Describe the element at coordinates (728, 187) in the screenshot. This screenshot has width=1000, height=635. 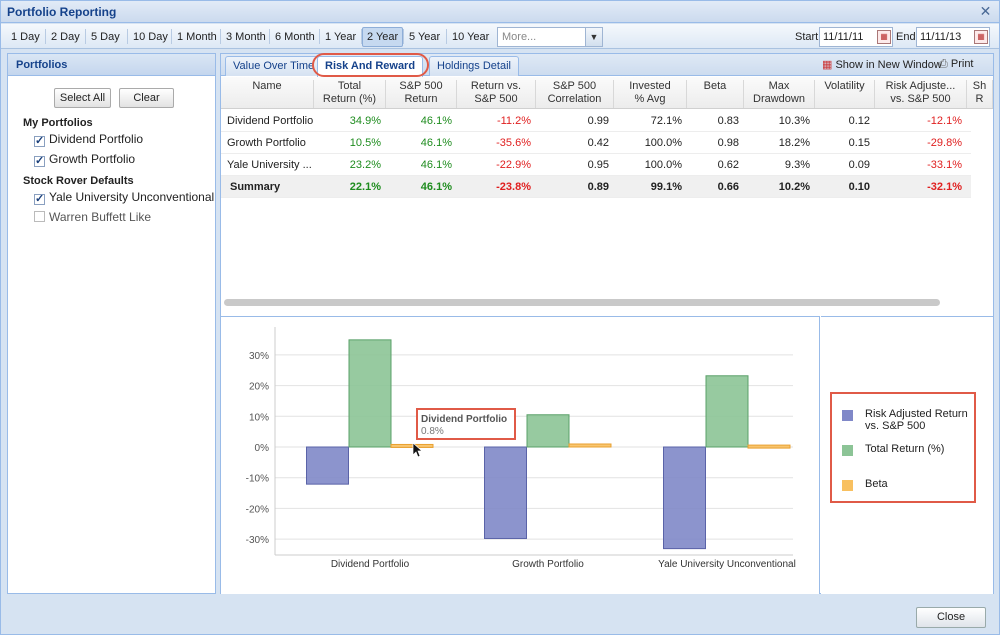
I see `cell-beta: 0.66` at that location.